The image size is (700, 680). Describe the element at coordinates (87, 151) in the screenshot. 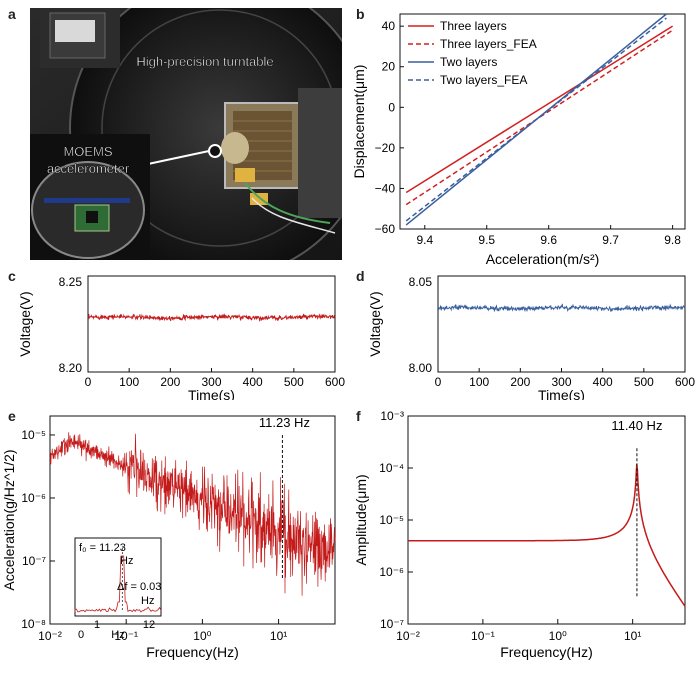

I see `callout-moems-line1: MOEMS` at that location.